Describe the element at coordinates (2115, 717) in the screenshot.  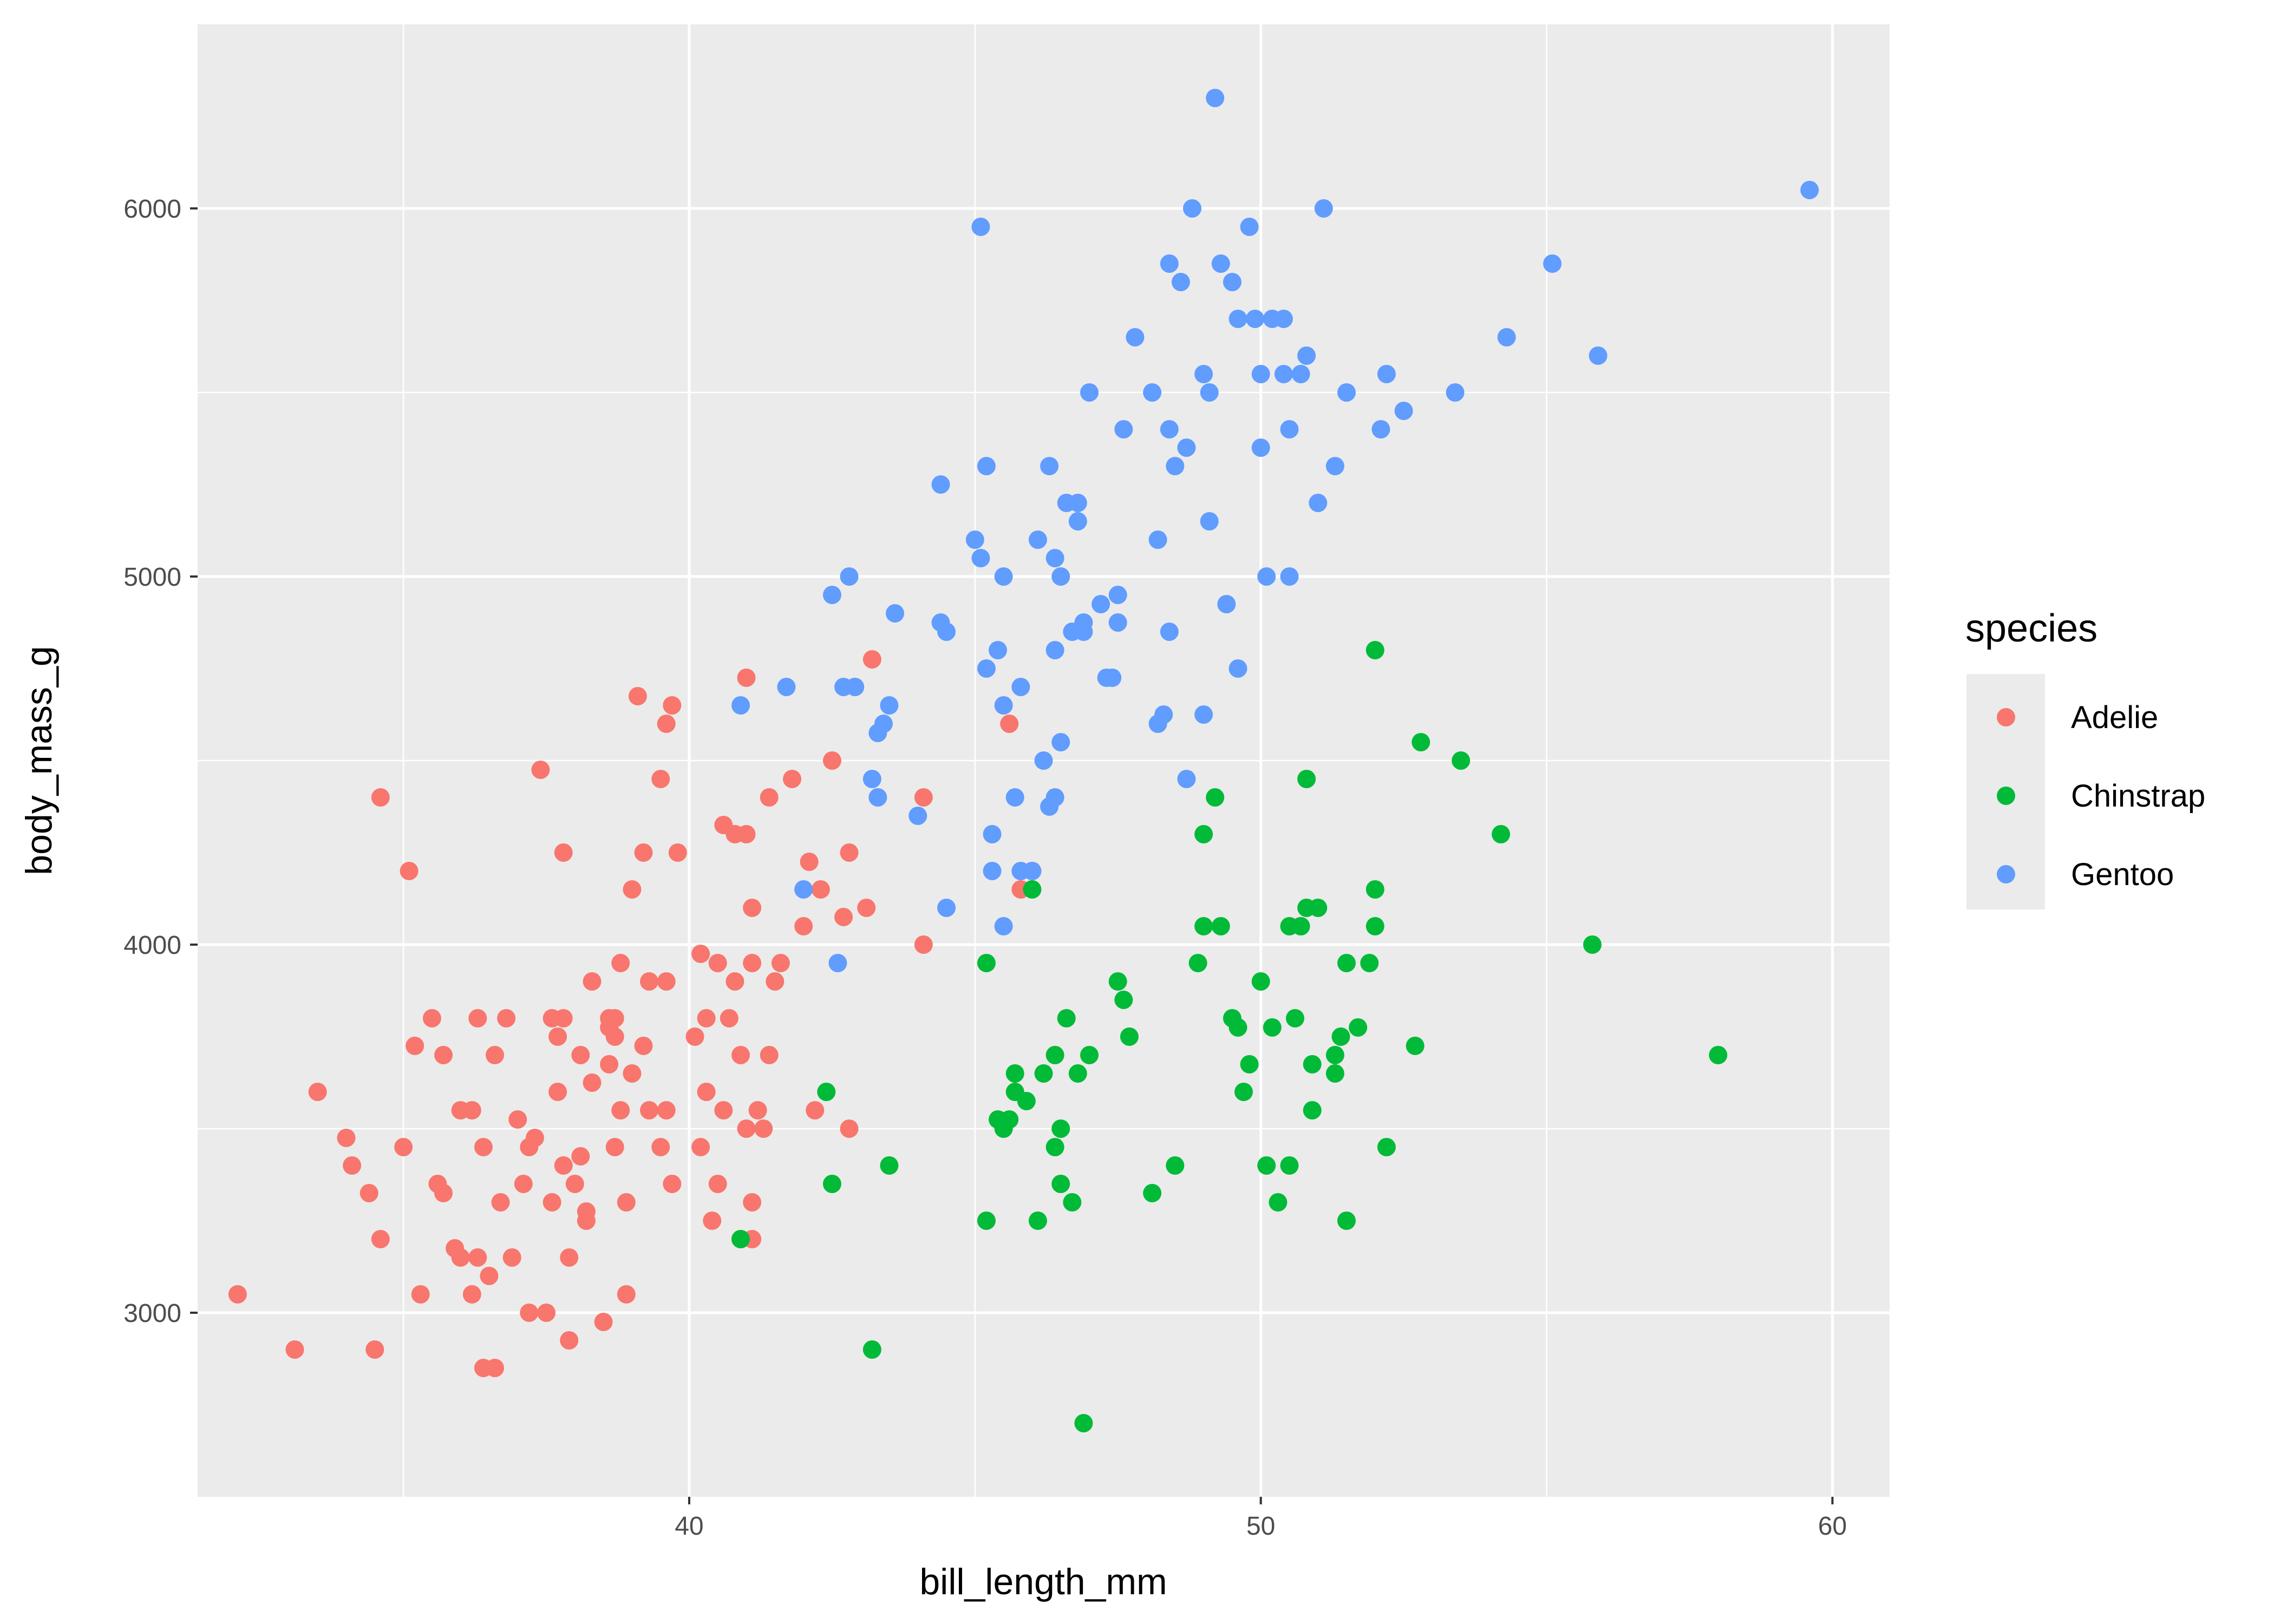
I see `legend-label-adelie: Adelie` at that location.